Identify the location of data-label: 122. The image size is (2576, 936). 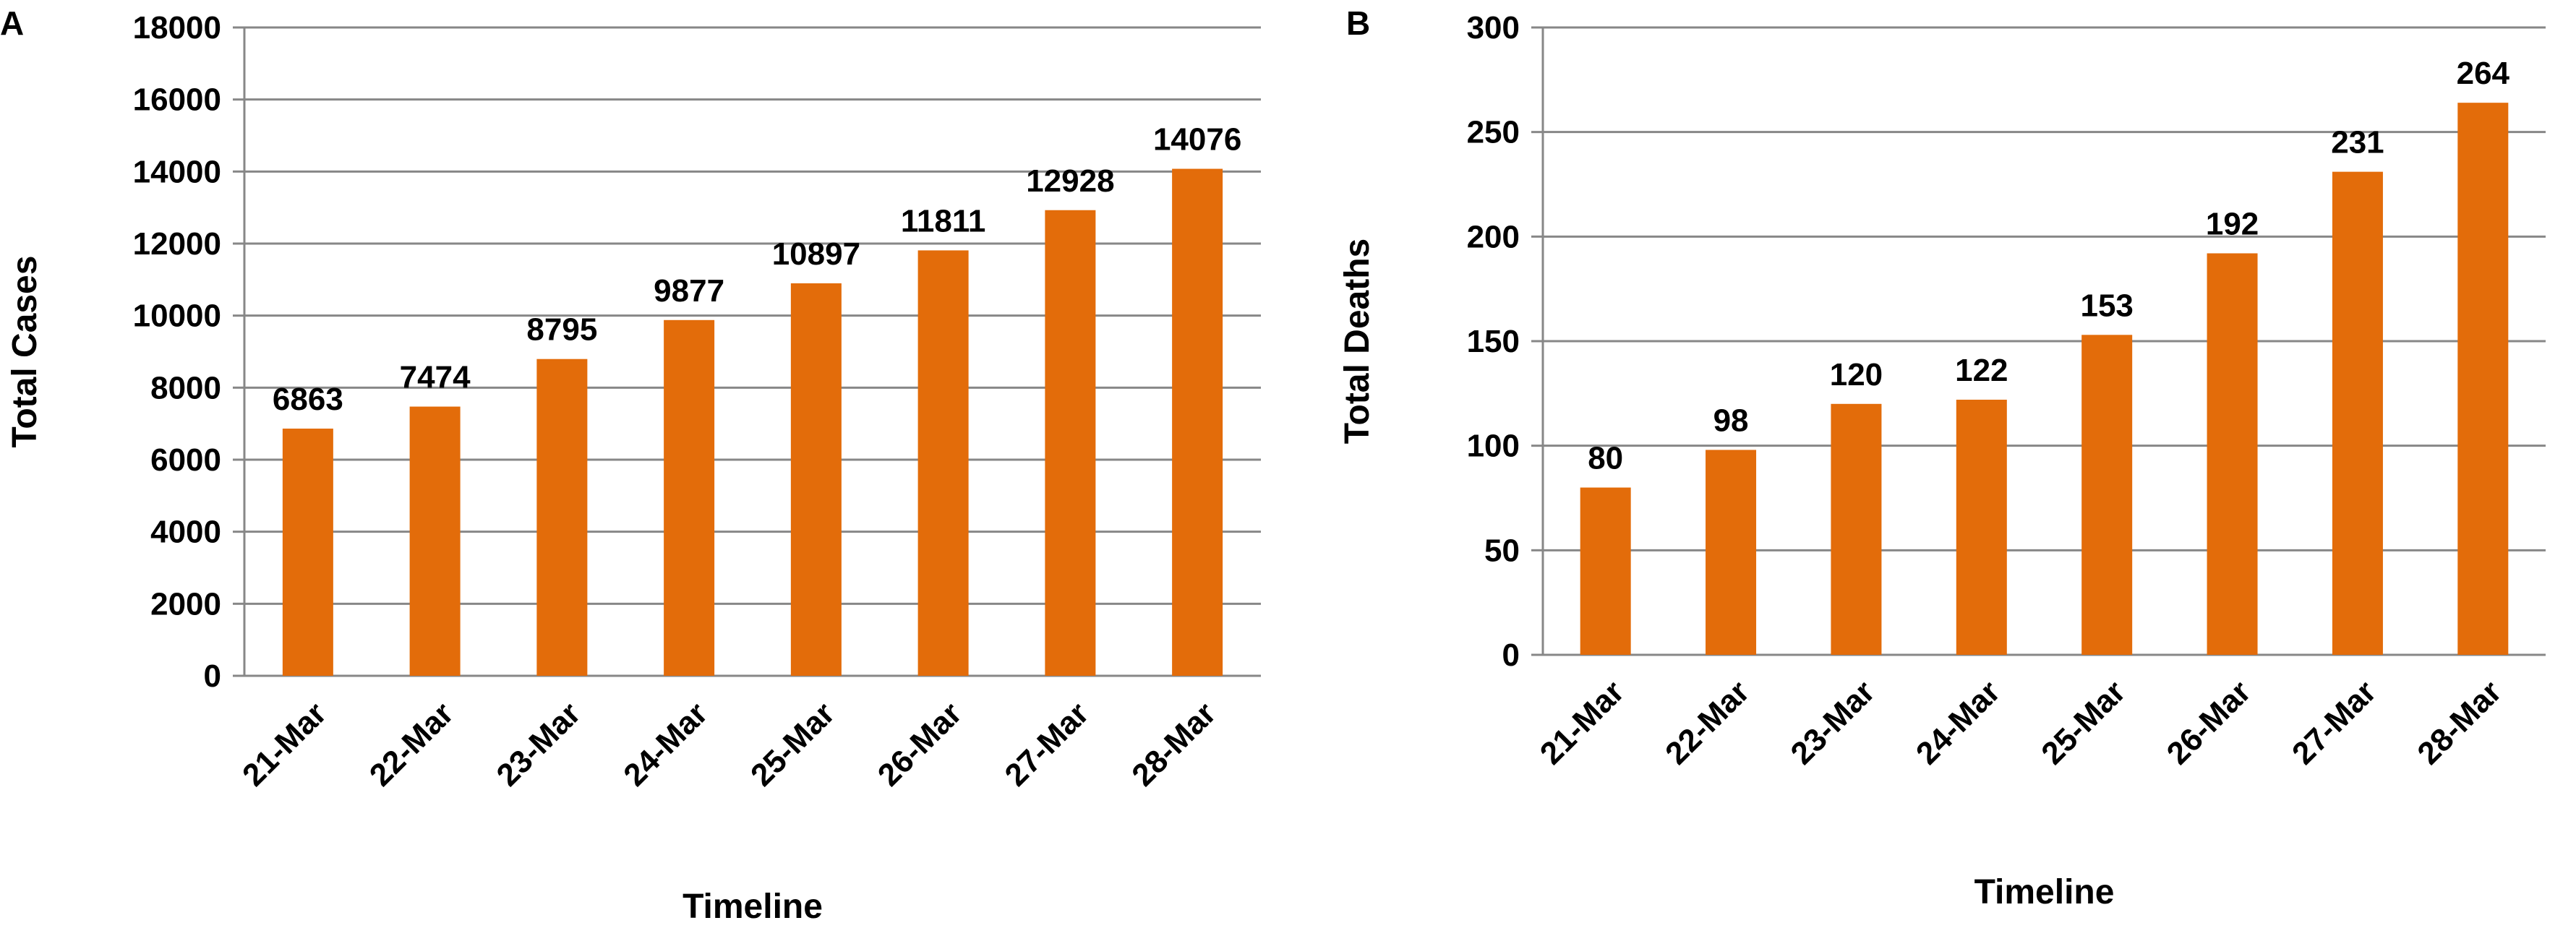
(1981, 370).